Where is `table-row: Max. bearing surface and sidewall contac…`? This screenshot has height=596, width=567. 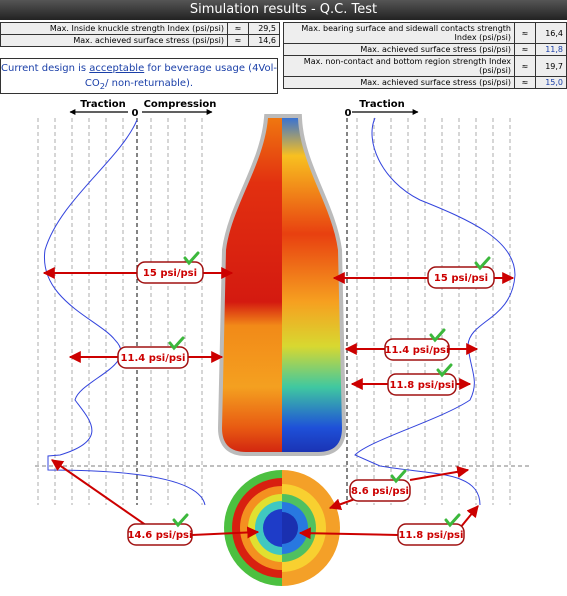 table-row: Max. bearing surface and sidewall contac… is located at coordinates (425, 33).